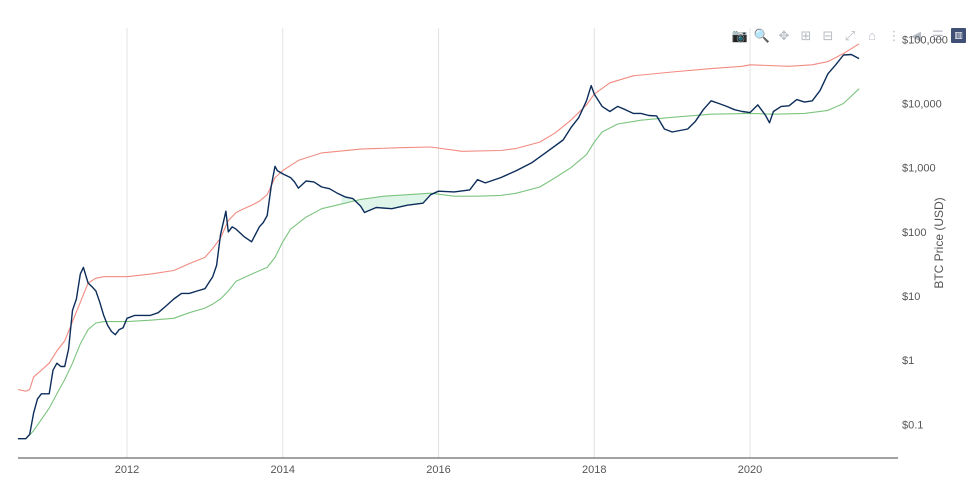  I want to click on x-tick-labels: 2012 2014 2016 2018 2020, so click(438, 470).